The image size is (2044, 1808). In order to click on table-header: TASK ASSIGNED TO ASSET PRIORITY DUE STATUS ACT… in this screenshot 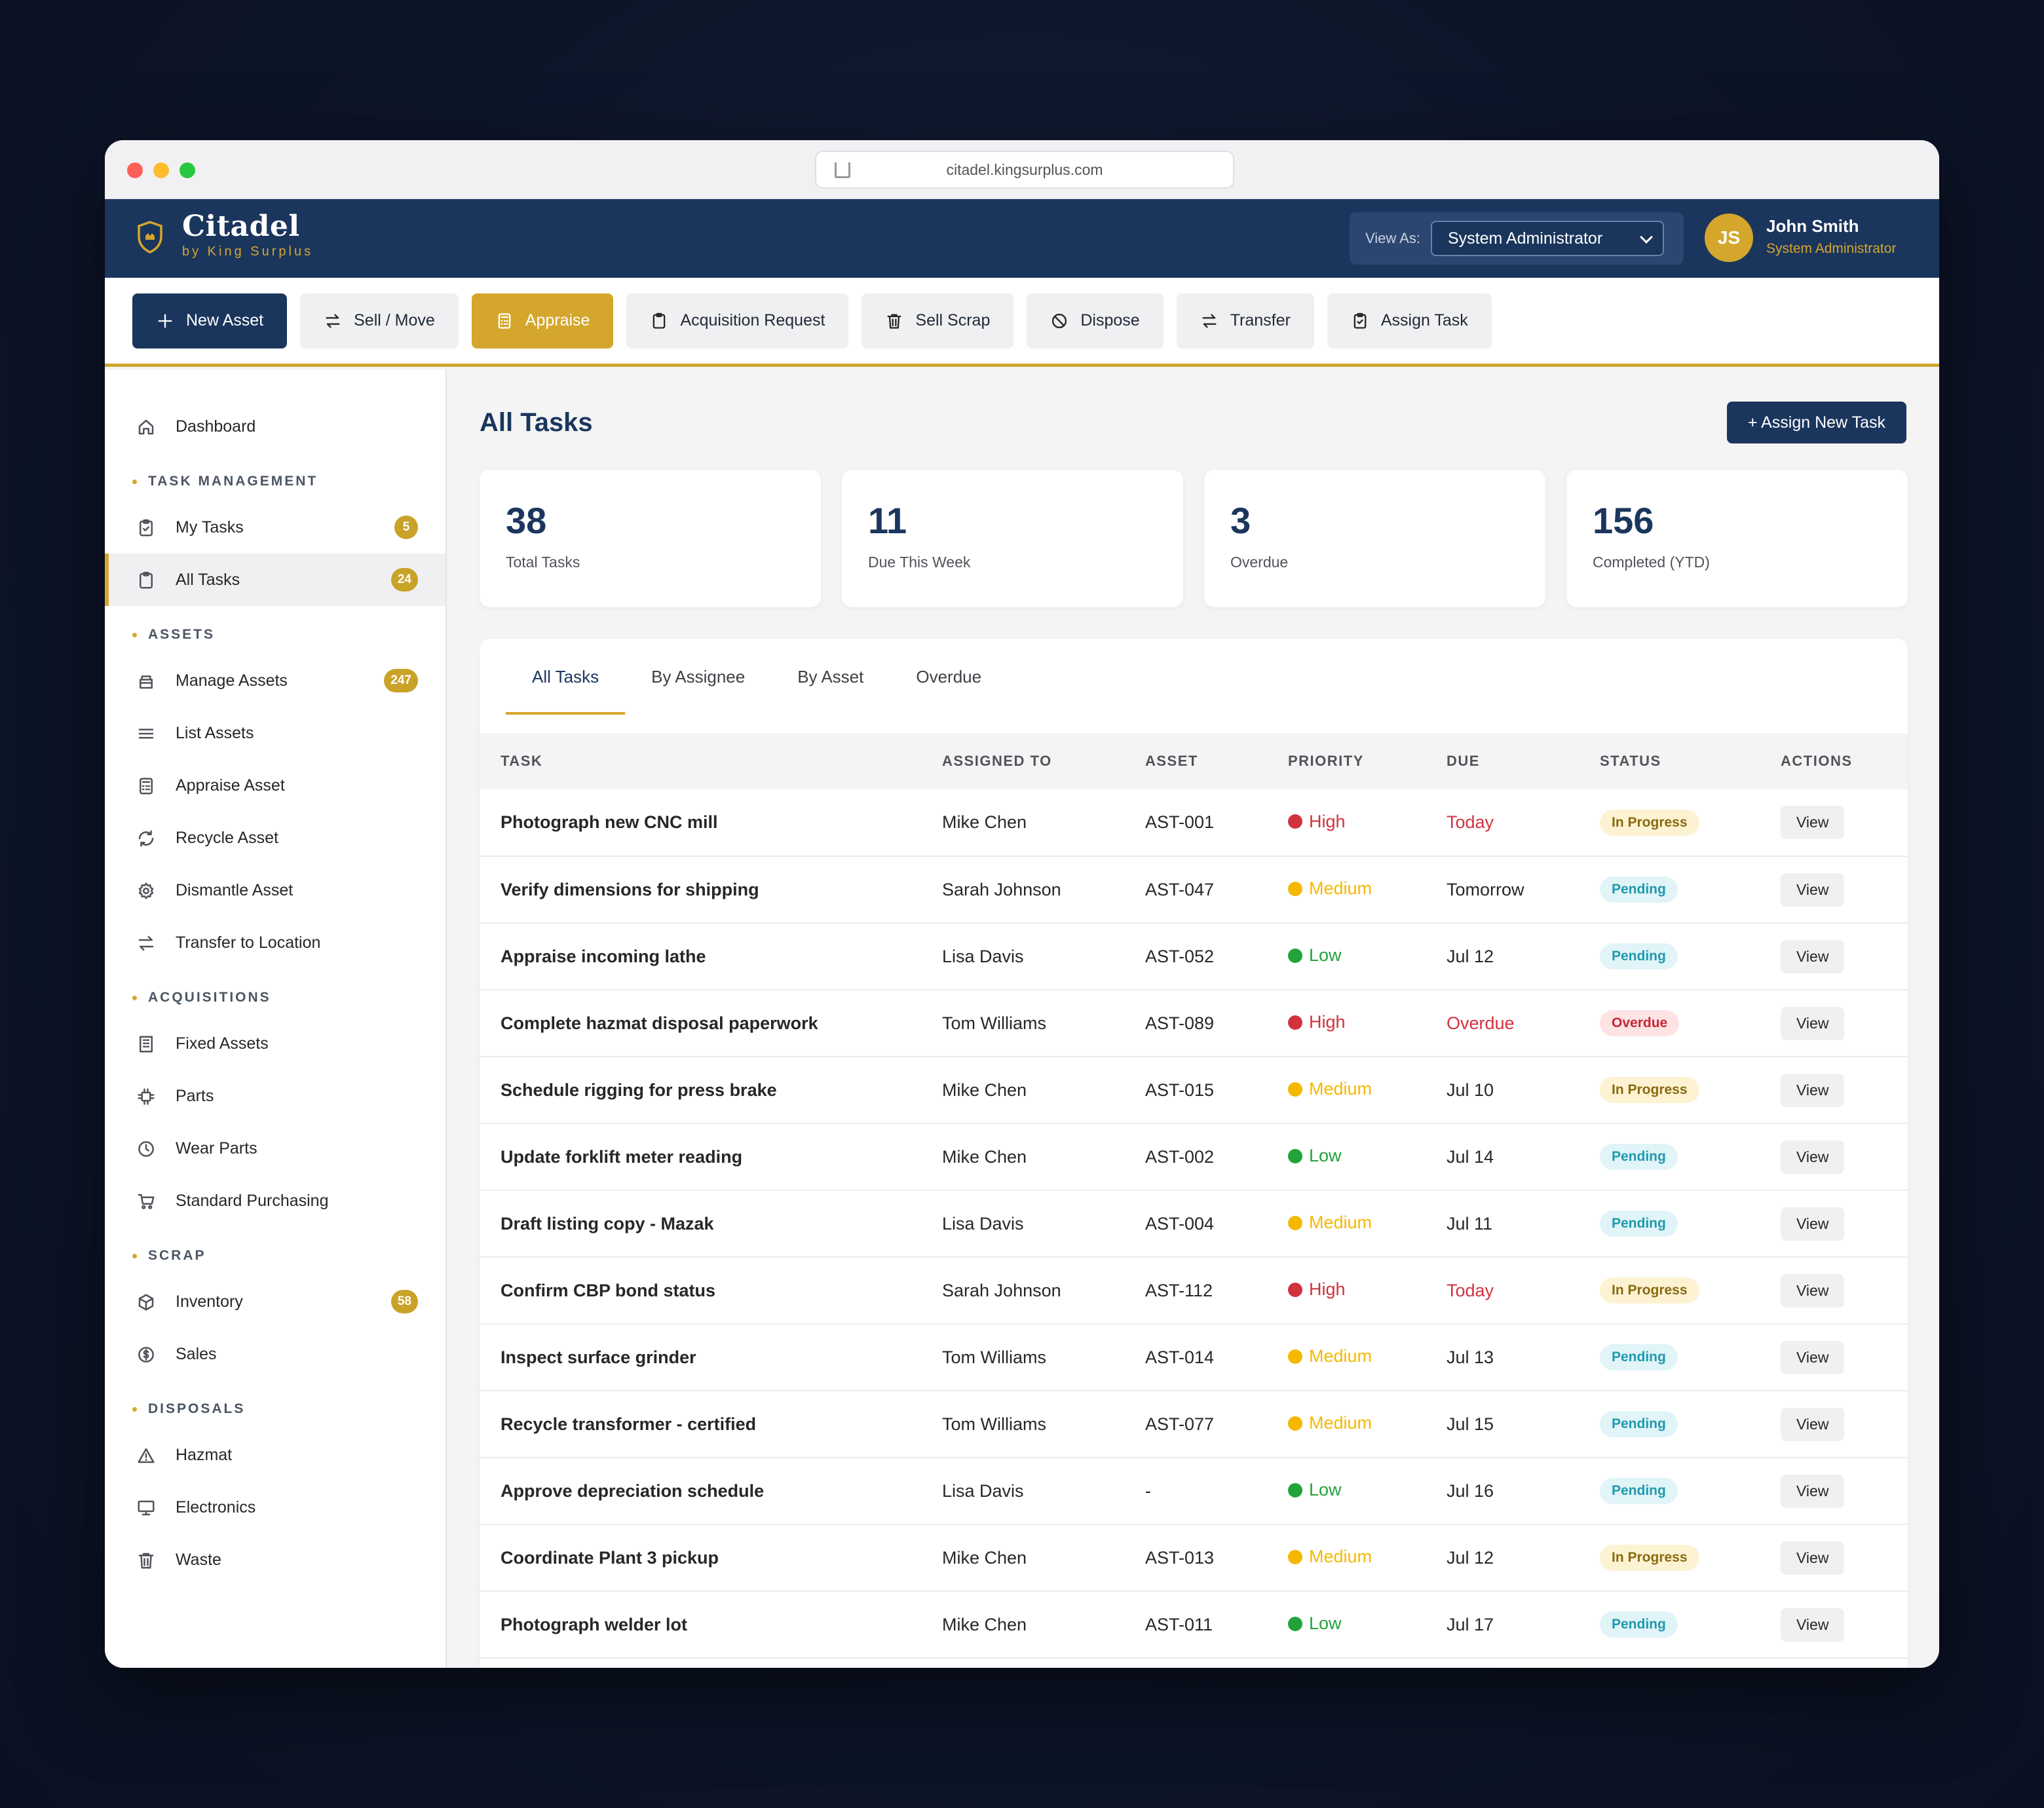, I will do `click(1194, 761)`.